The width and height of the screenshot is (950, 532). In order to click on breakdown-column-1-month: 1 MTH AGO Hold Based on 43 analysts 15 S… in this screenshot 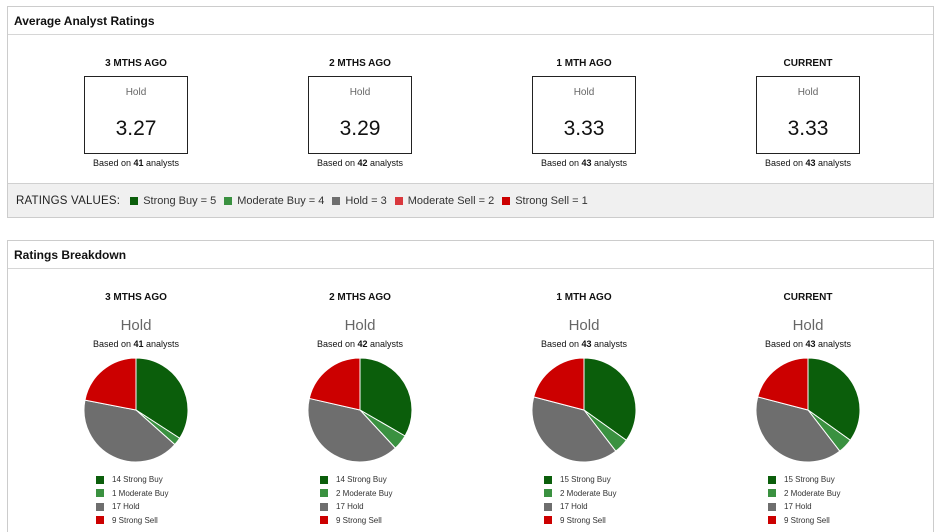, I will do `click(584, 409)`.